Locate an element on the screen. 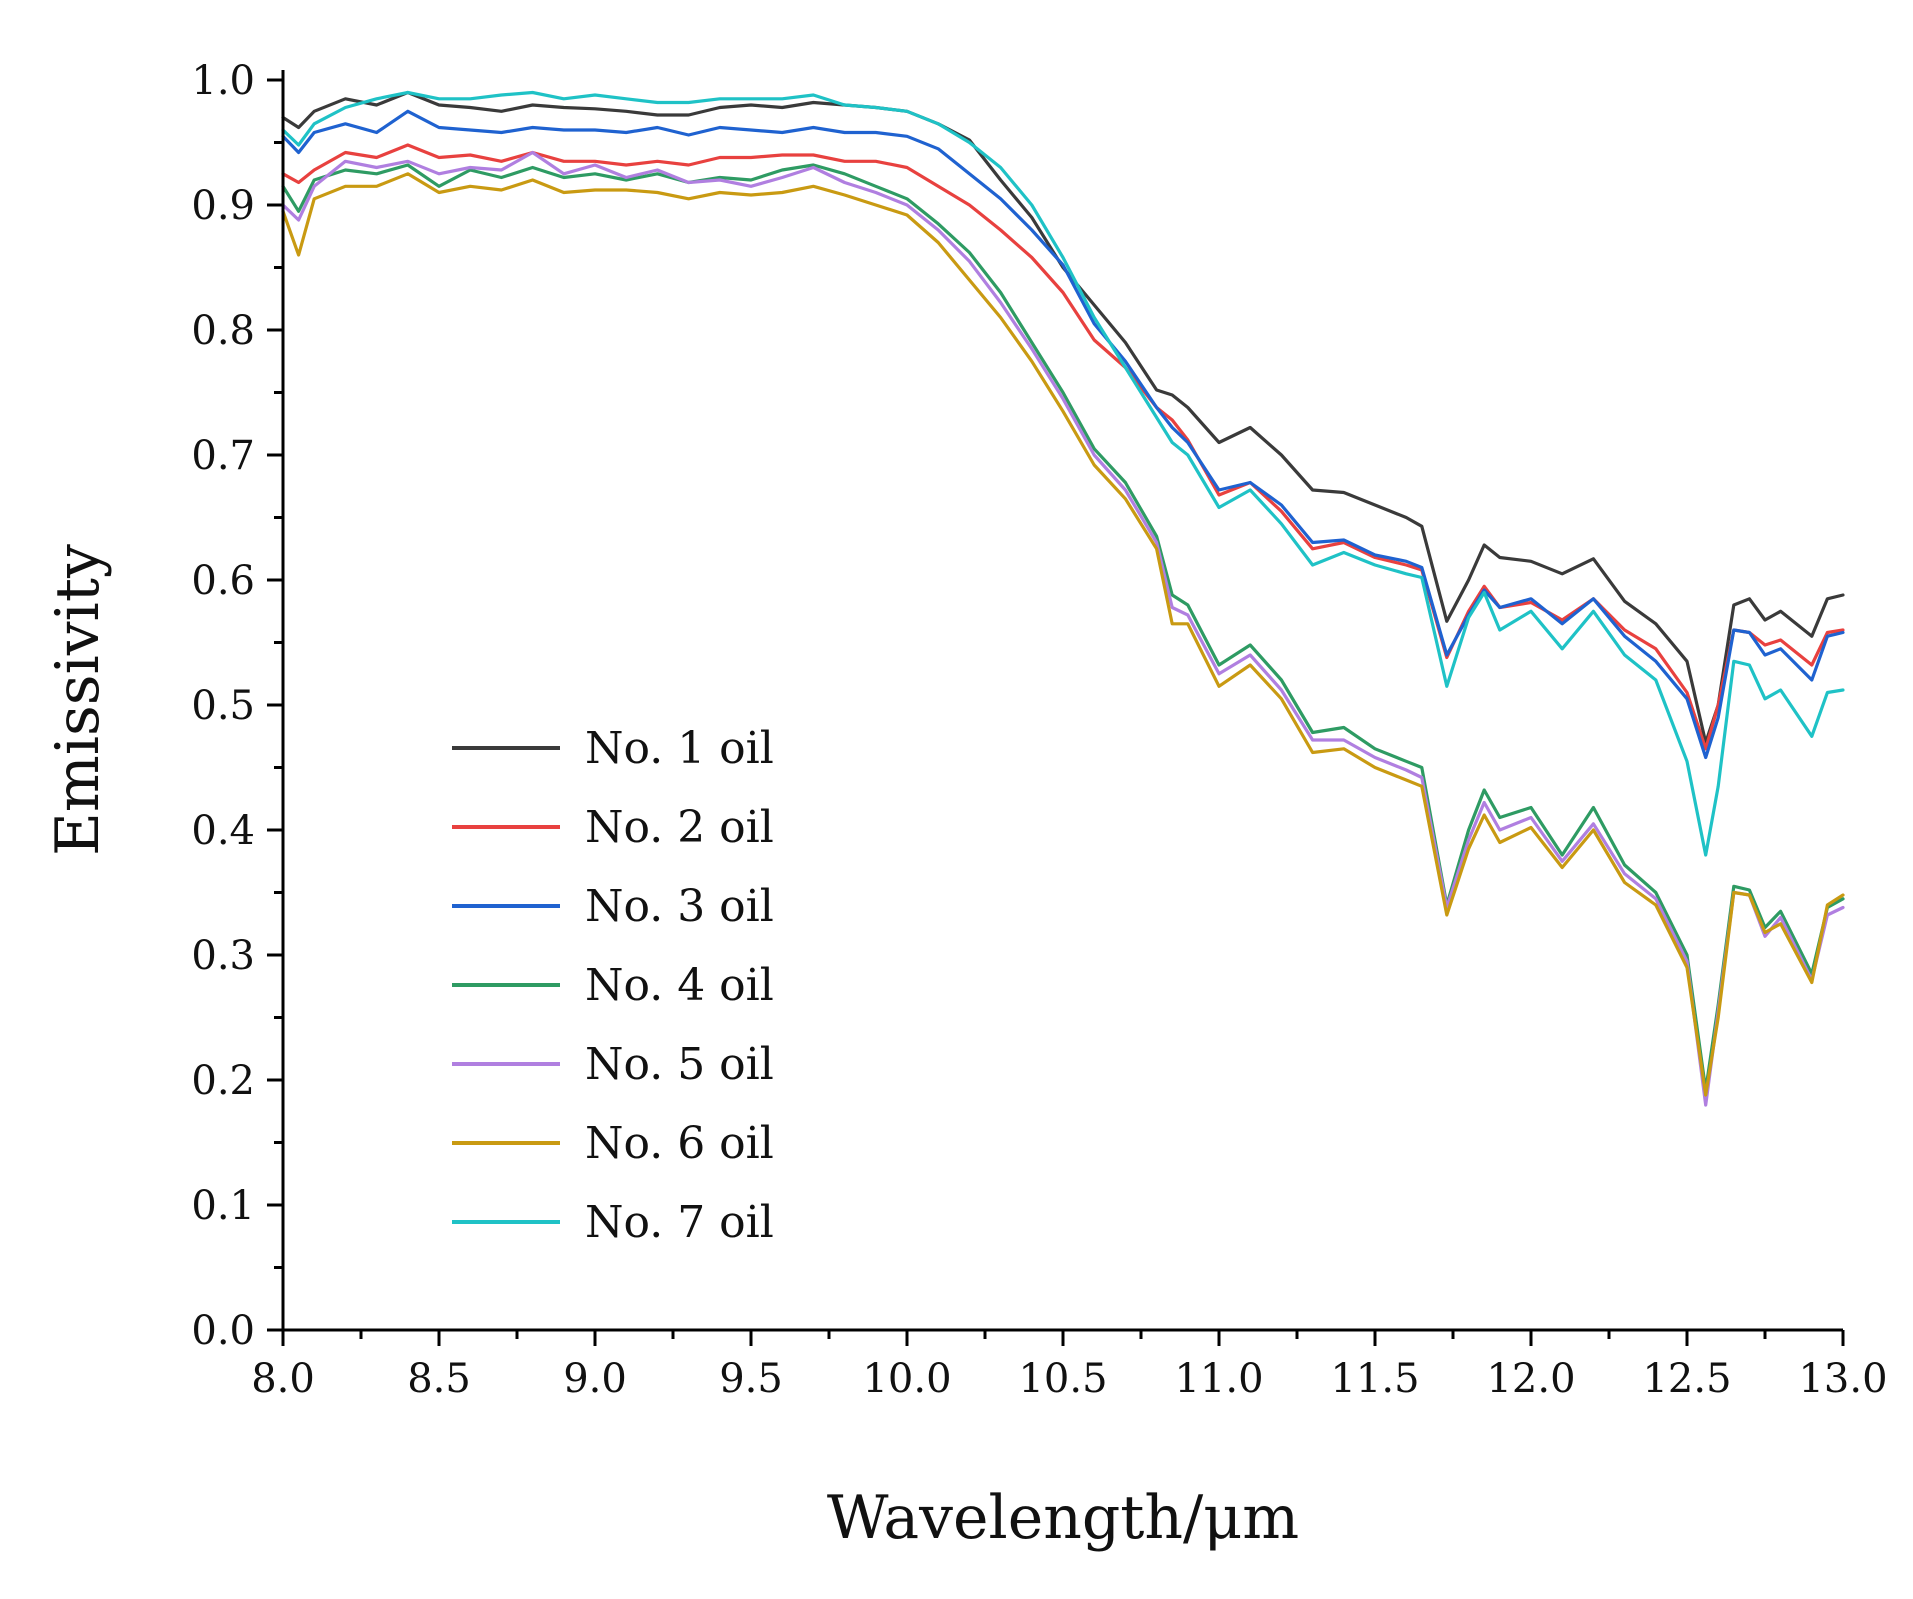 This screenshot has height=1599, width=1913. legend-item: No. 6 oil is located at coordinates (613, 1143).